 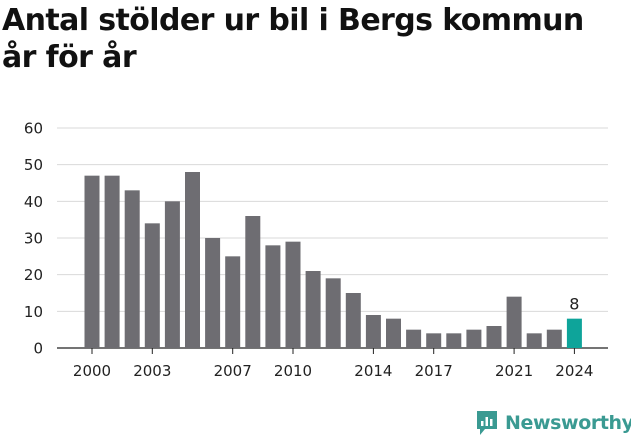 I want to click on x-tick-label: 2010, so click(x=293, y=371).